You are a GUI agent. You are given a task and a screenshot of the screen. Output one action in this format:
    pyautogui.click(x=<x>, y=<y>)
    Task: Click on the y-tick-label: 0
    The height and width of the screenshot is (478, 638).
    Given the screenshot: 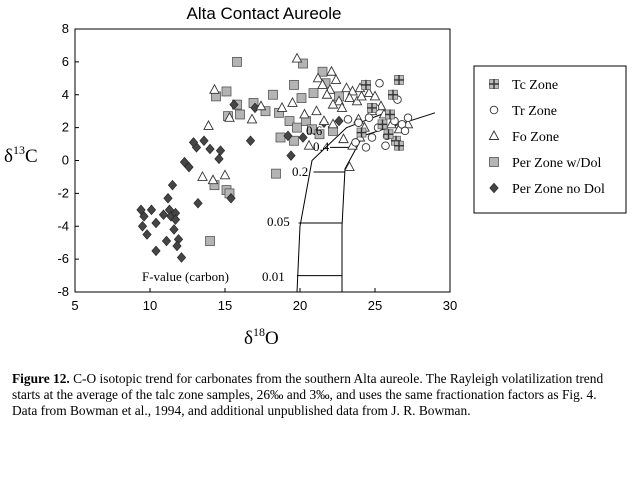 What is the action you would take?
    pyautogui.click(x=65, y=160)
    